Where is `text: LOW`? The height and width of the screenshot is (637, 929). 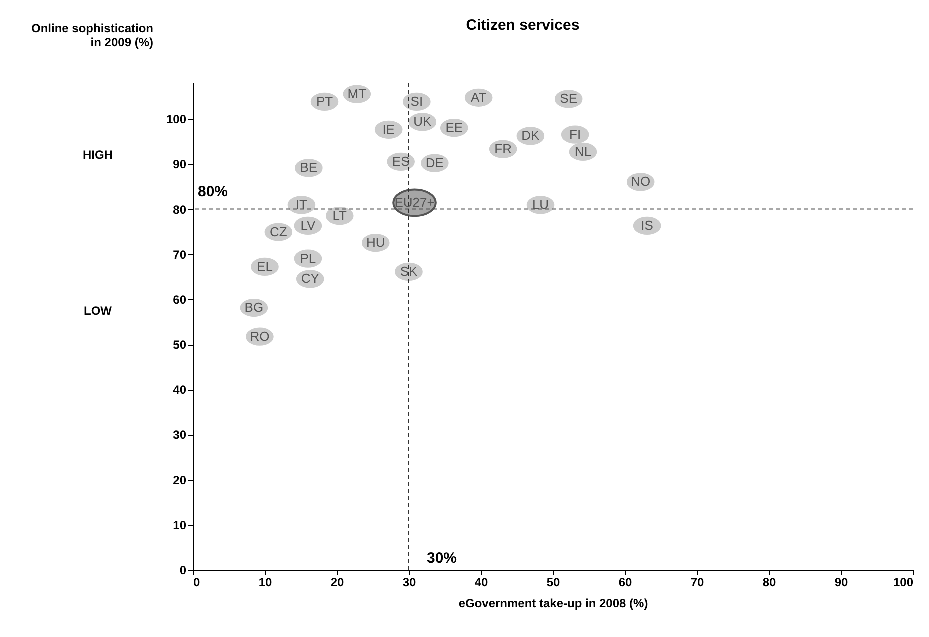 text: LOW is located at coordinates (98, 311).